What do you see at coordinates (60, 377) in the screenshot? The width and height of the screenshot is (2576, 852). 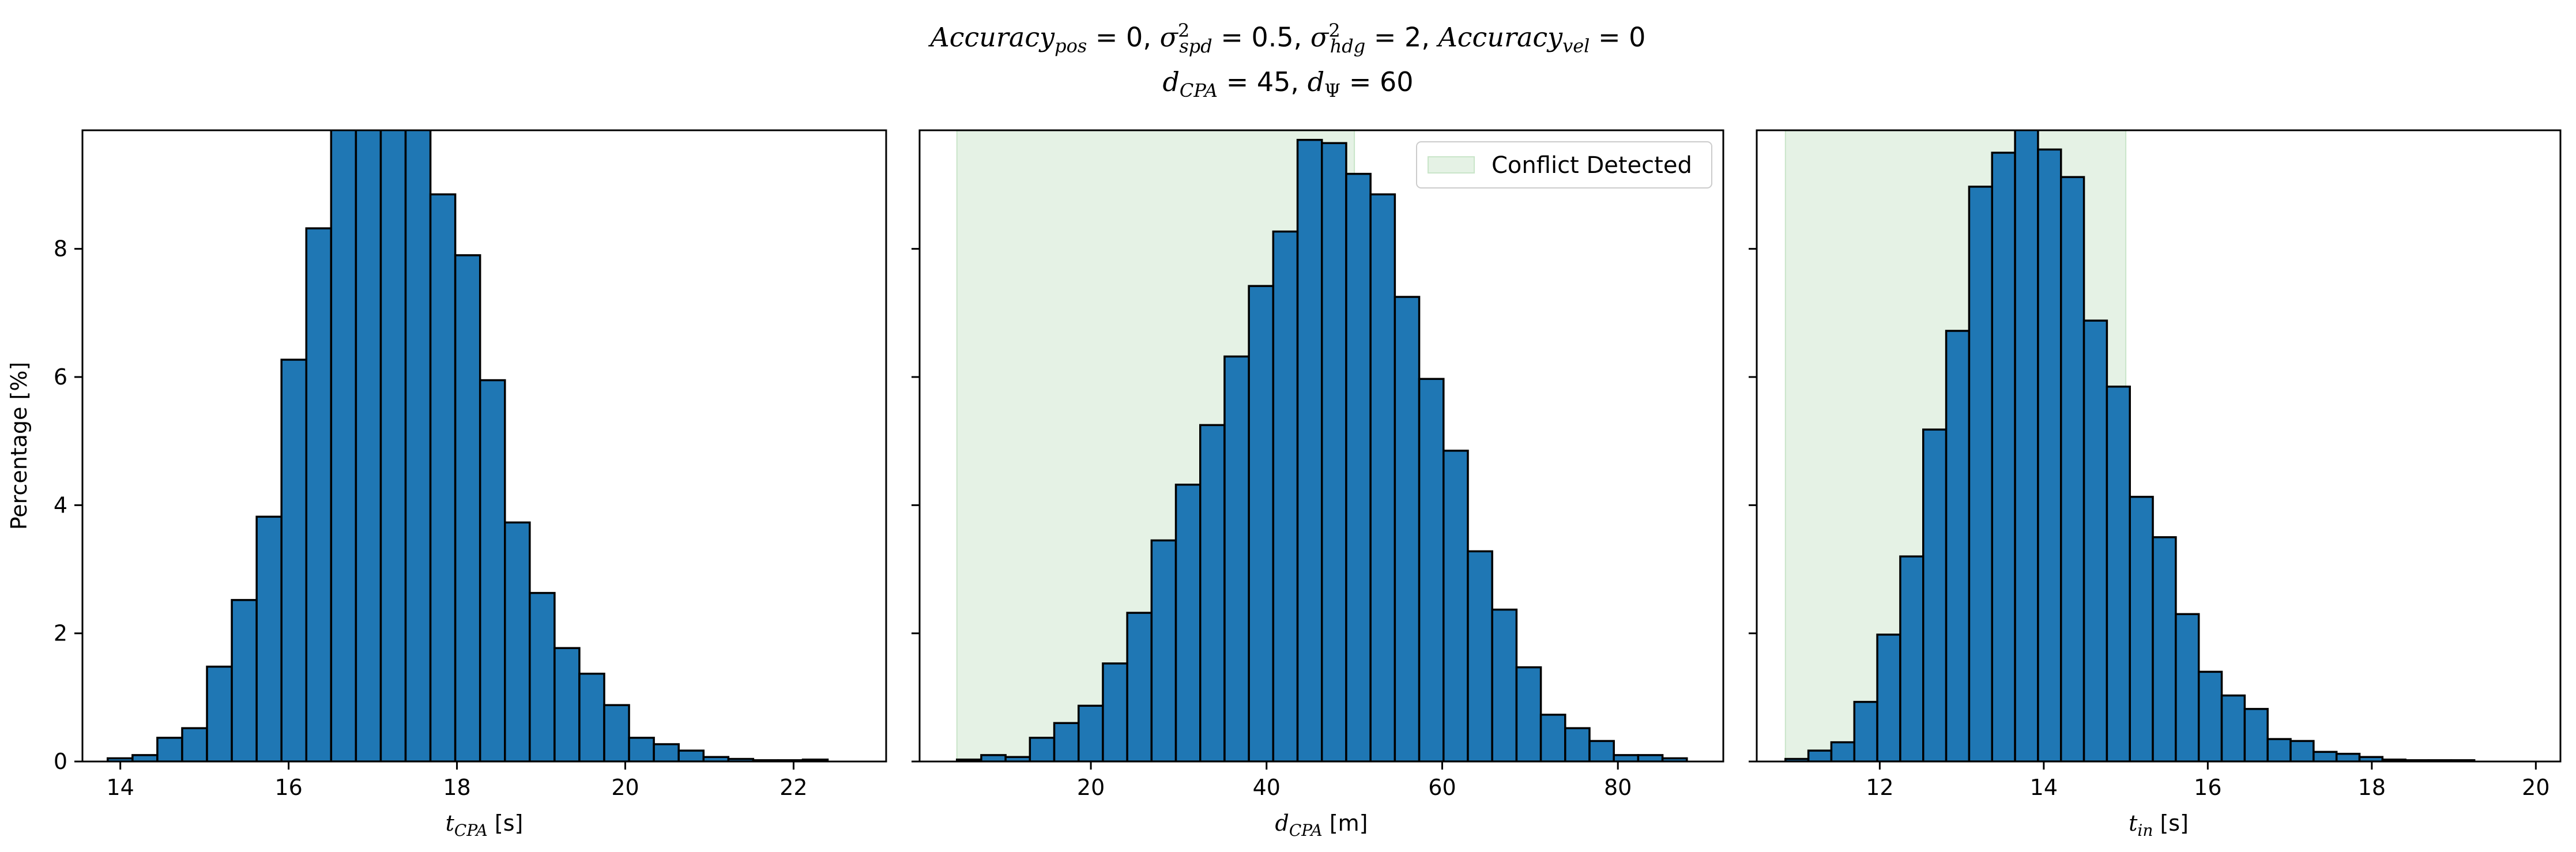 I see `y-tick-label: 6` at bounding box center [60, 377].